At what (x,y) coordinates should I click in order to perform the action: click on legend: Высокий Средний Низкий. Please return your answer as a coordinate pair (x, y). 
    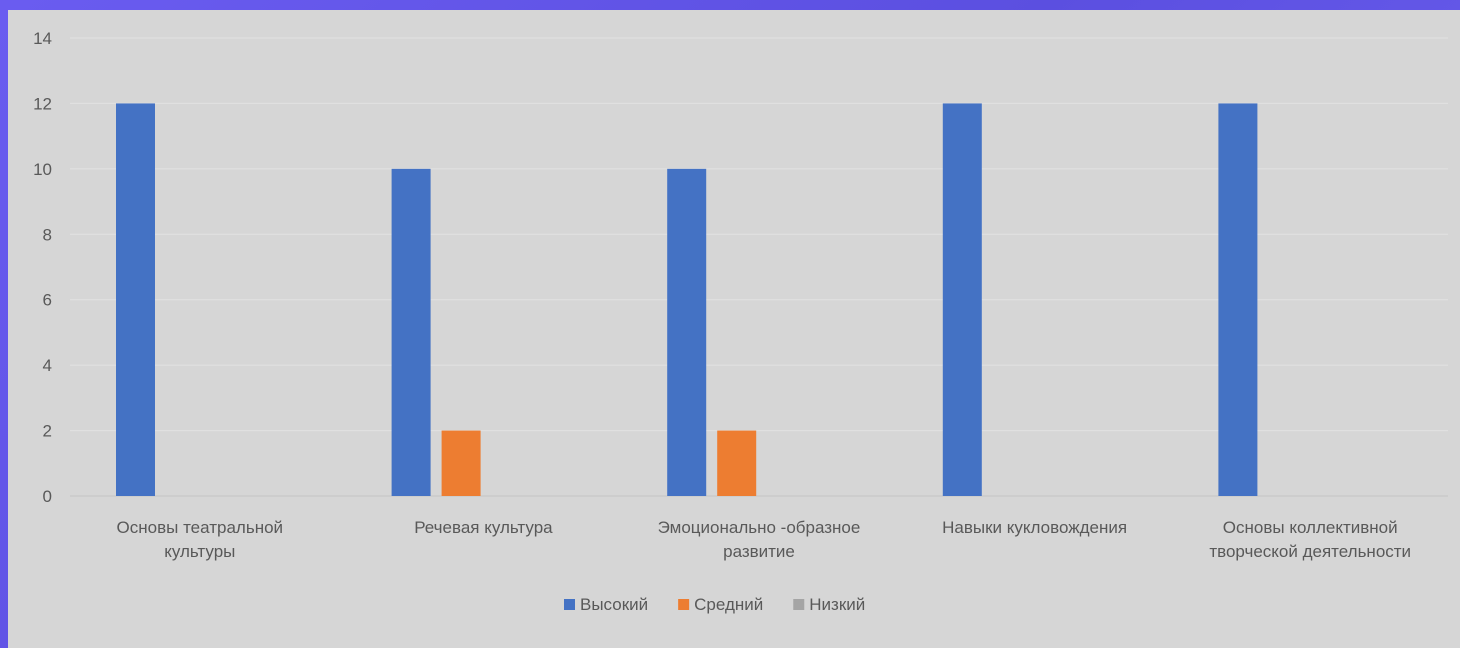
    Looking at the image, I should click on (714, 604).